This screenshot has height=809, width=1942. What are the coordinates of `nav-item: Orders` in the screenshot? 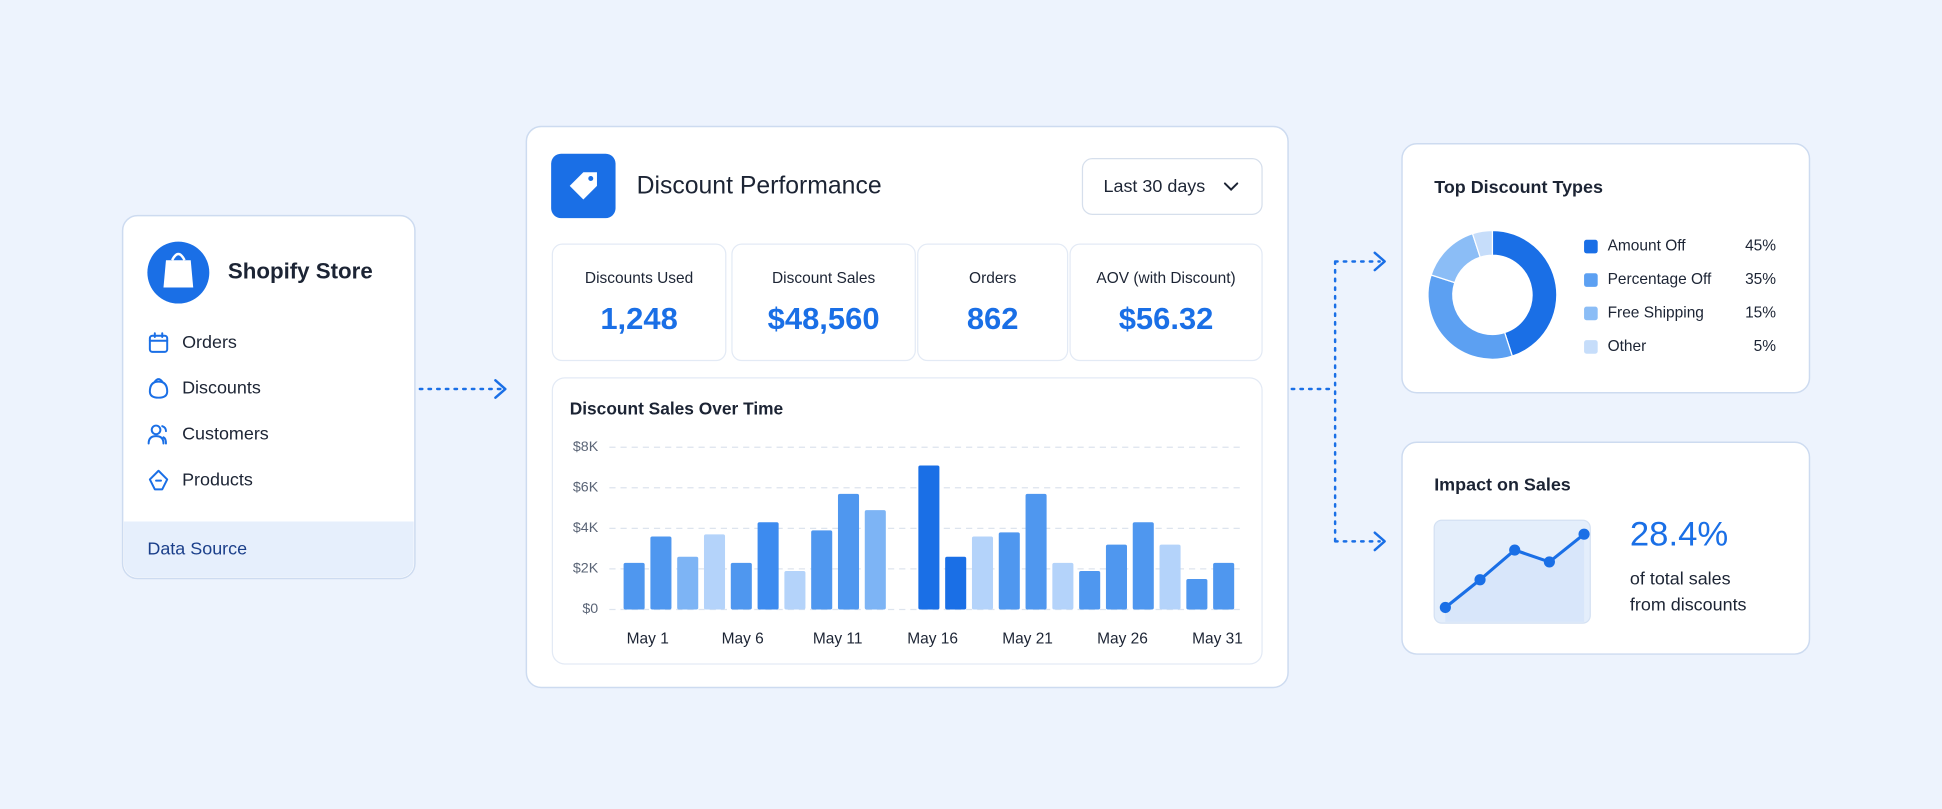 It's located at (209, 342).